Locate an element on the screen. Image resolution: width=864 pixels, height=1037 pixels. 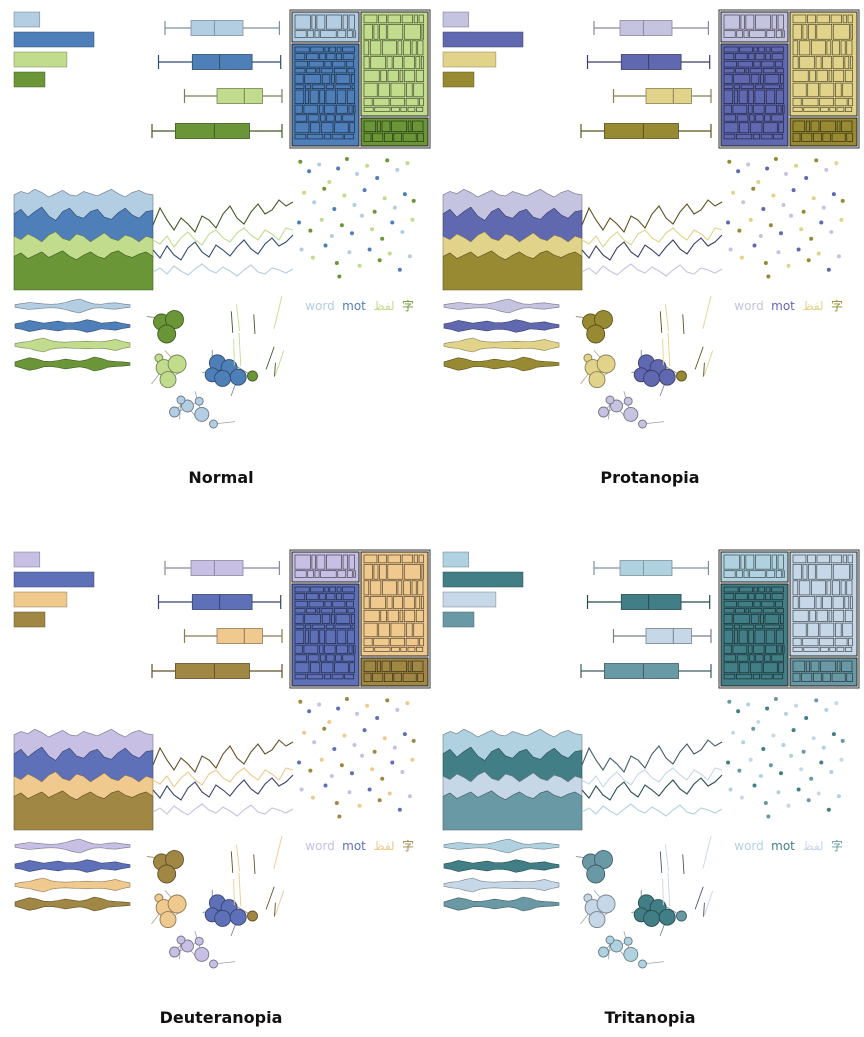
legend-word: لفظ is located at coordinates (383, 306).